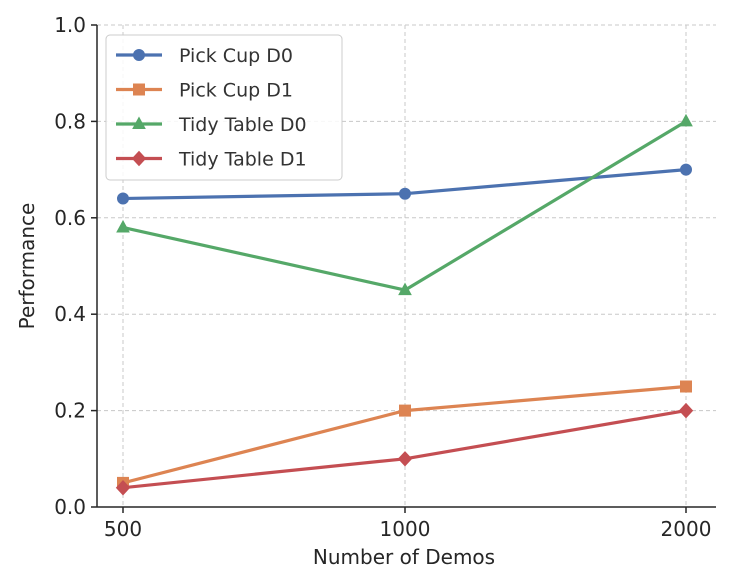  What do you see at coordinates (70, 507) in the screenshot?
I see `y-tick-label: 0.0` at bounding box center [70, 507].